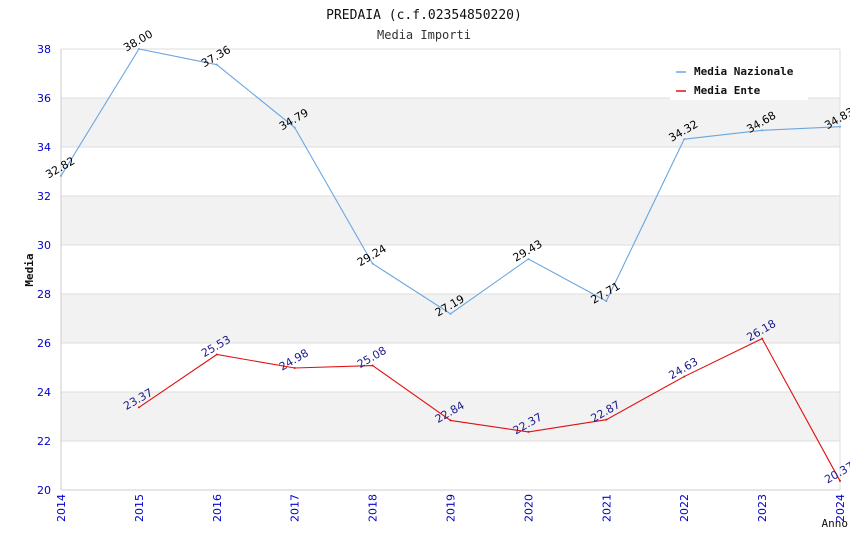  What do you see at coordinates (60, 167) in the screenshot?
I see `data-label-media-nazionale-2014: 32.82` at bounding box center [60, 167].